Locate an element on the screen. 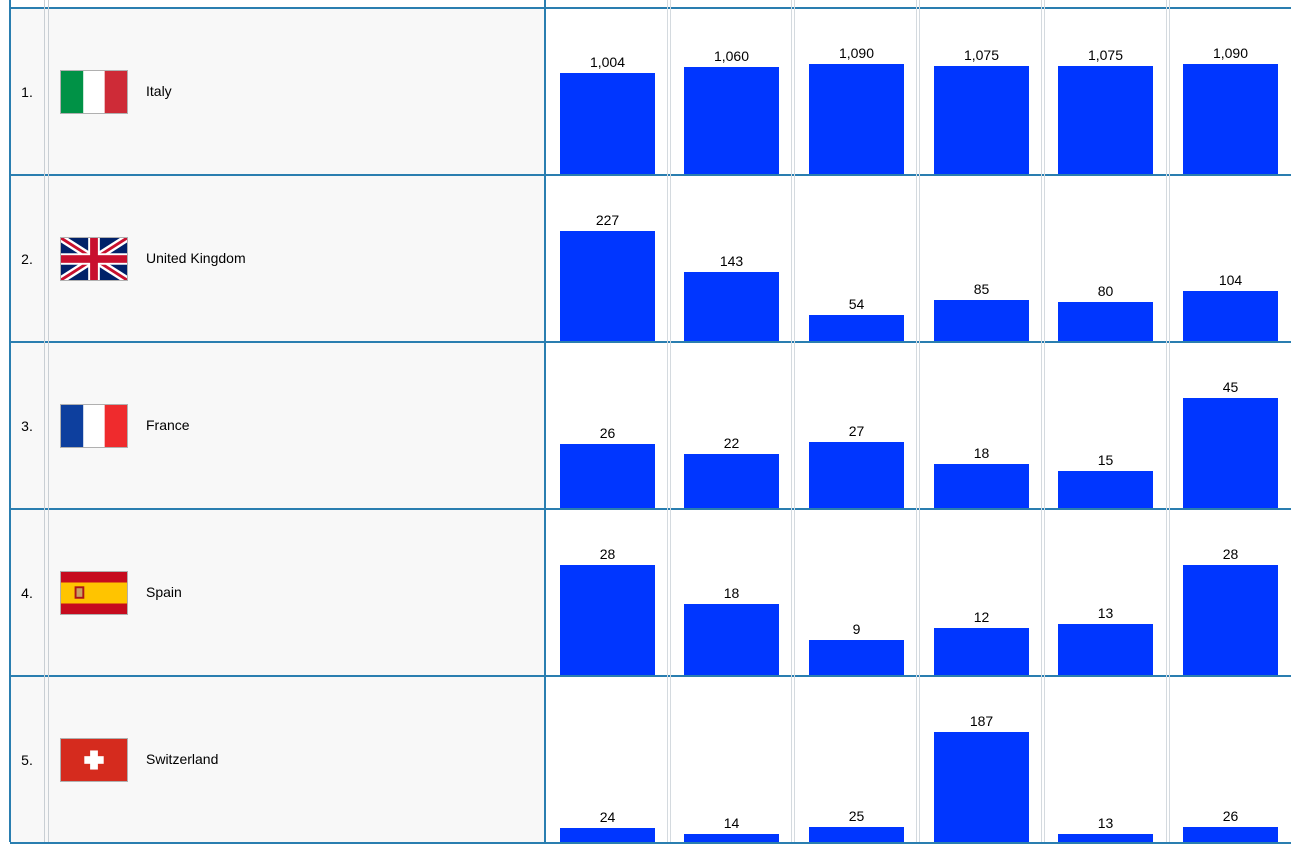 The image size is (1291, 844). bar-value-label: 22 is located at coordinates (731, 443).